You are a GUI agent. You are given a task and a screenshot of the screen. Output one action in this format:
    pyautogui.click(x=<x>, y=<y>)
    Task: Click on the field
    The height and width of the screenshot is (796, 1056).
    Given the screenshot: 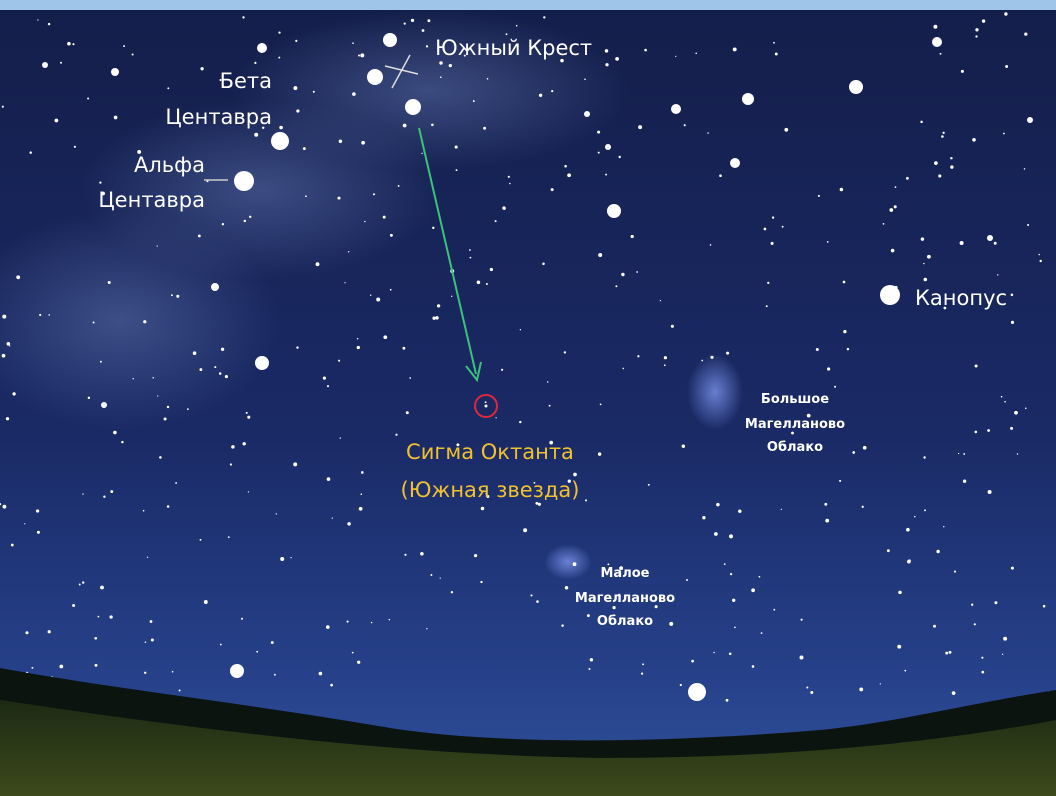 What is the action you would take?
    pyautogui.click(x=528, y=748)
    